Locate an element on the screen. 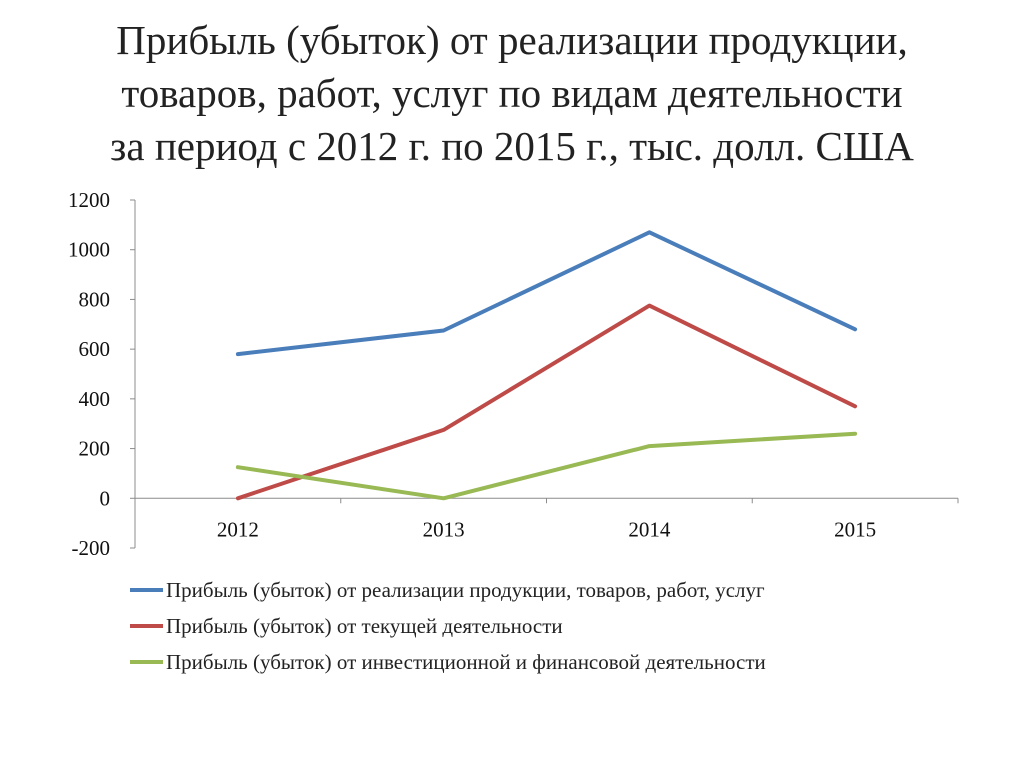 This screenshot has height=767, width=1024. y-tick-label: 1000 is located at coordinates (89, 250).